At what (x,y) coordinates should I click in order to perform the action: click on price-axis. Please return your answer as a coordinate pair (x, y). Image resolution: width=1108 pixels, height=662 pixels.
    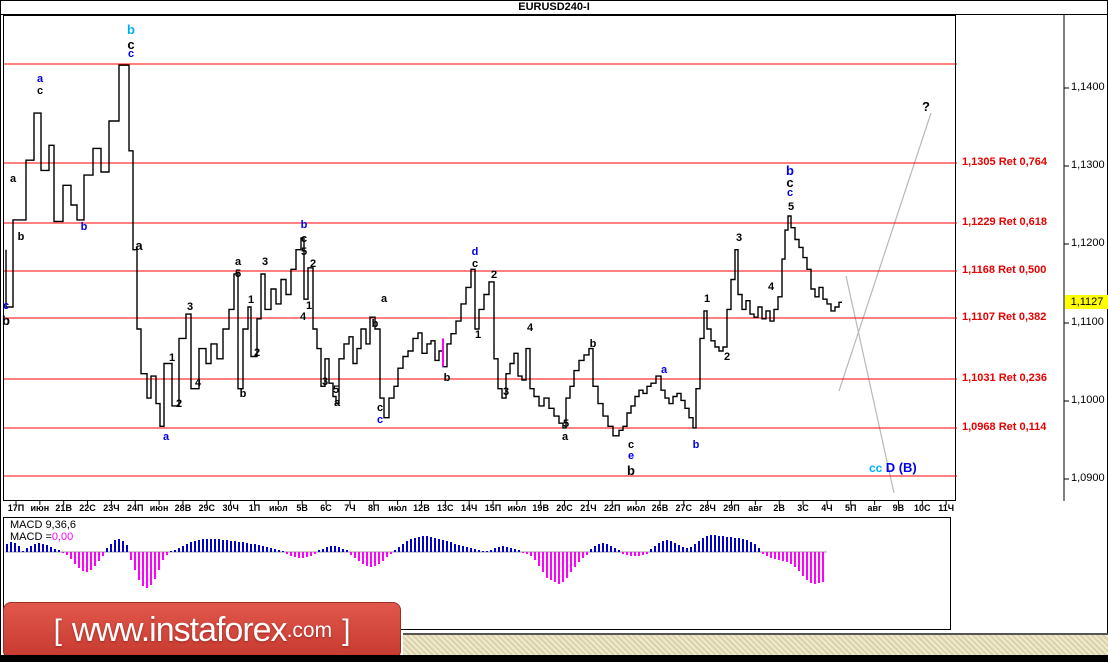
    Looking at the image, I should click on (1066, 258).